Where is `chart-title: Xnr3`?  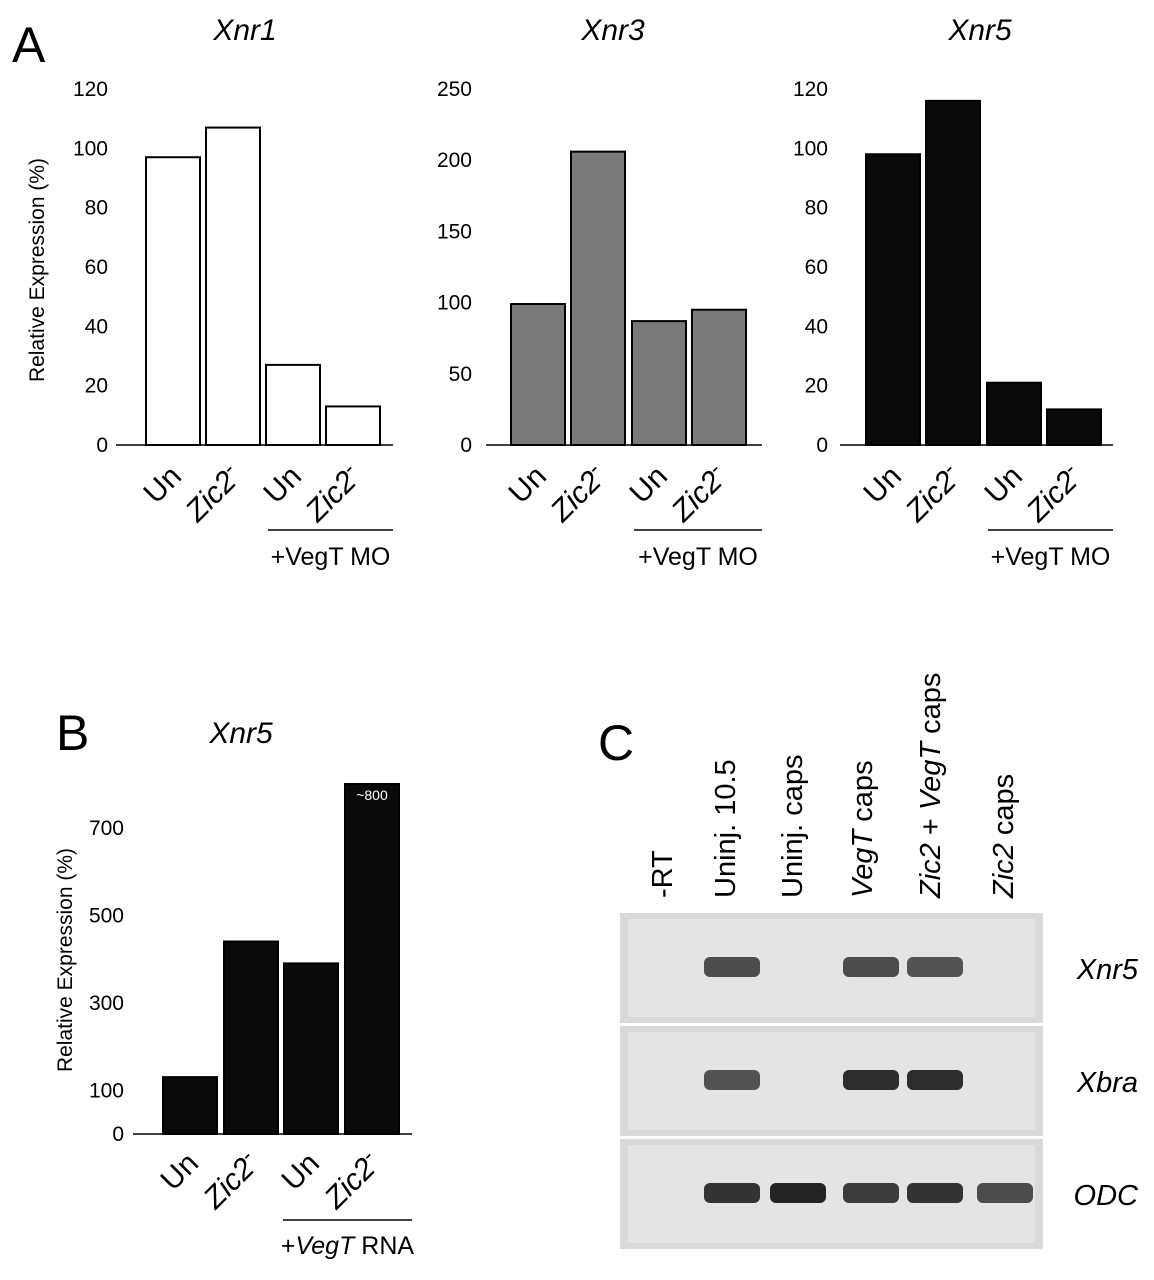 chart-title: Xnr3 is located at coordinates (612, 30).